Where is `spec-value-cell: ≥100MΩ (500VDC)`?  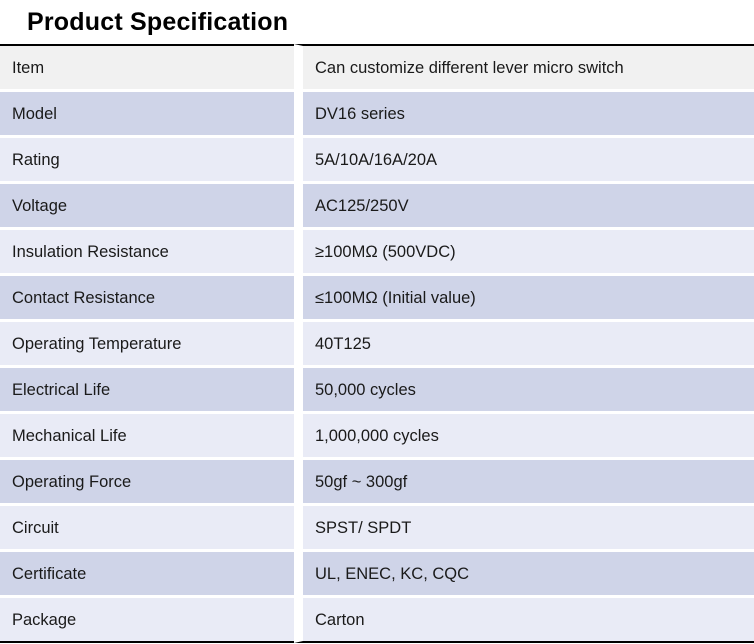
spec-value-cell: ≥100MΩ (500VDC) is located at coordinates (524, 253).